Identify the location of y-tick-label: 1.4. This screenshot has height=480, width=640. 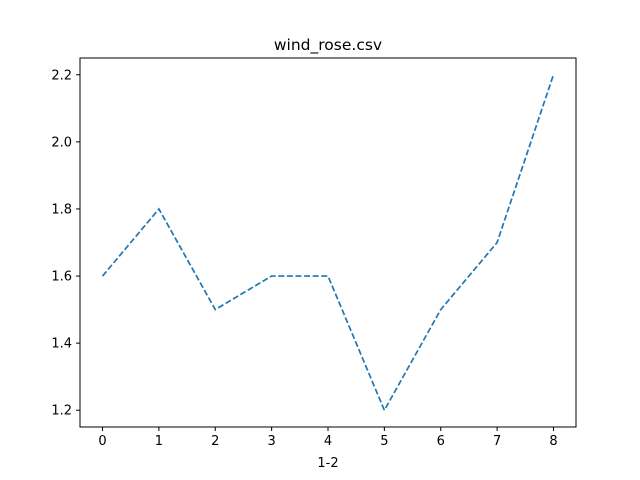
(61, 344).